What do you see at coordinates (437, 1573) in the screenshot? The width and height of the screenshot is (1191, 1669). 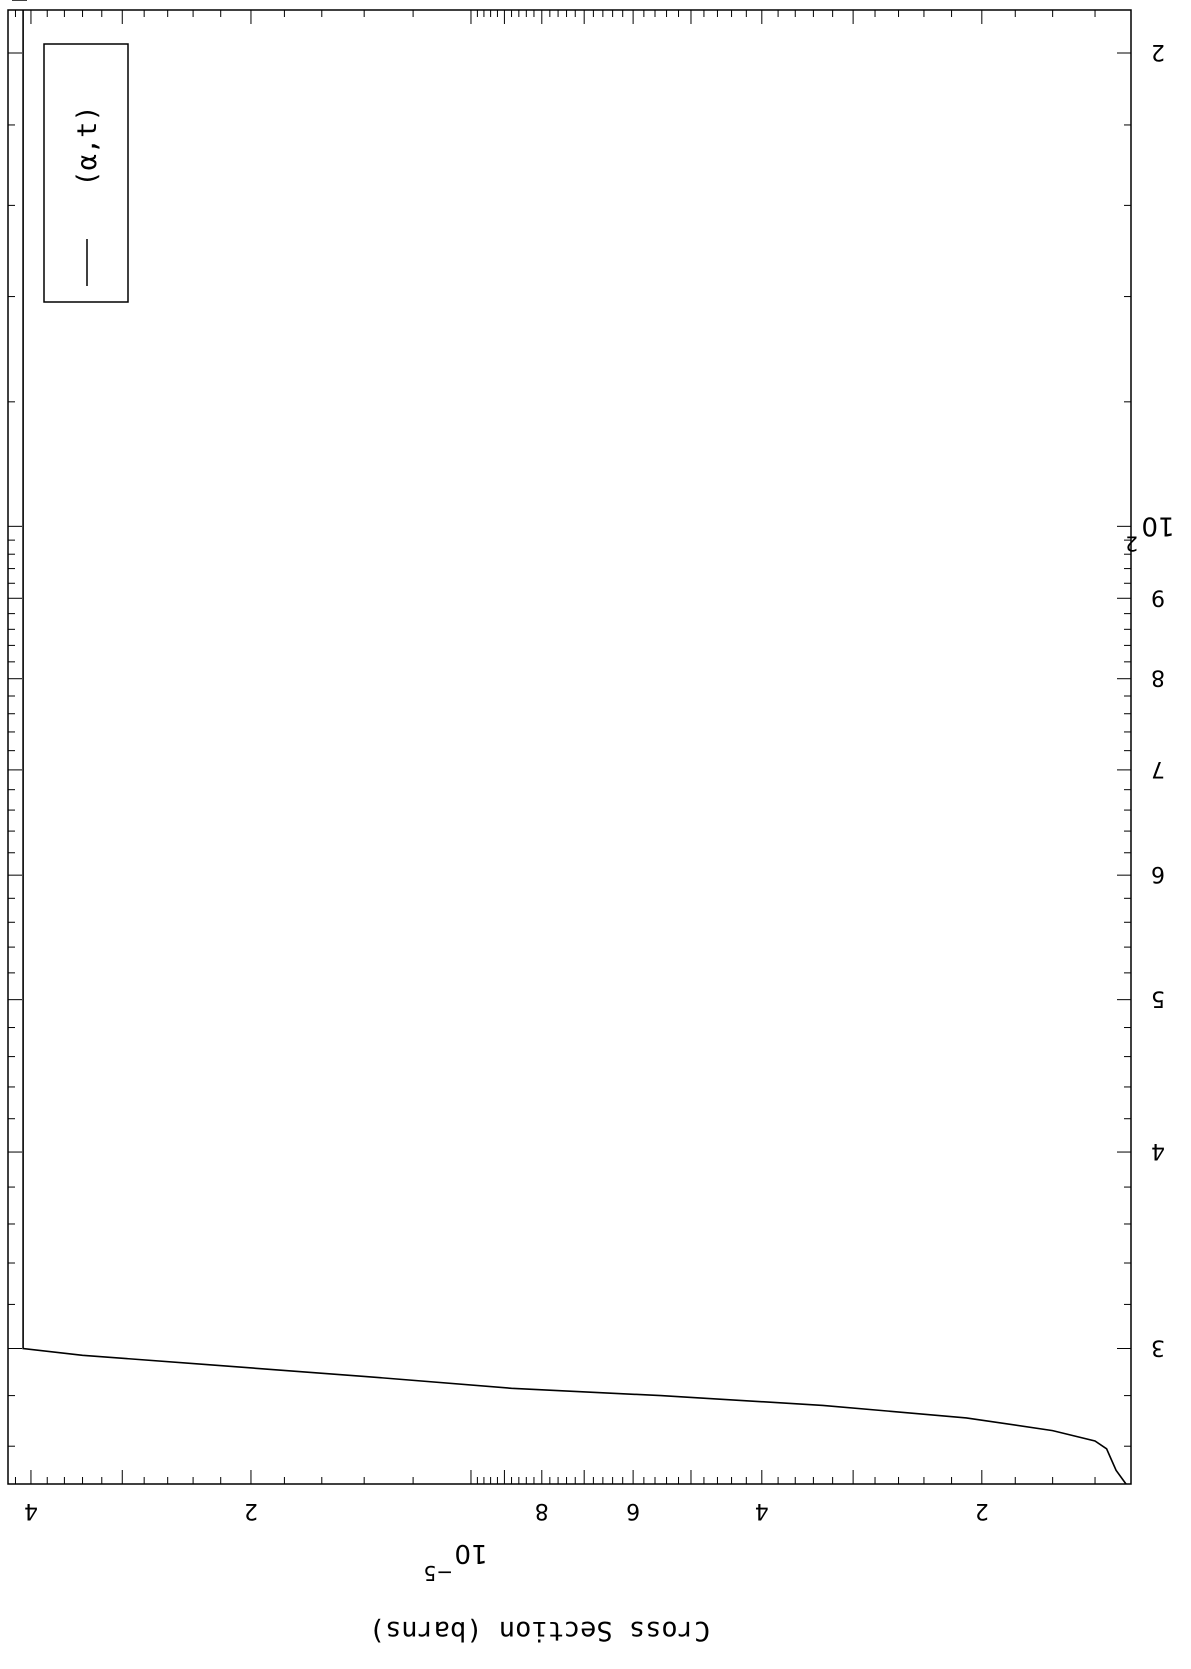 I see `y-tick-label-exponent: −5` at bounding box center [437, 1573].